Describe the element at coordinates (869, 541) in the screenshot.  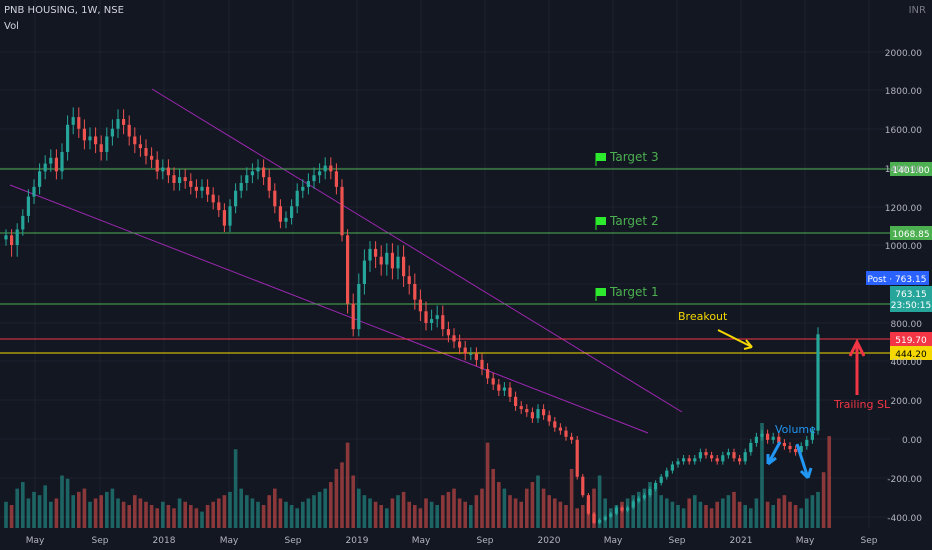
I see `time-tick-label: Sep` at that location.